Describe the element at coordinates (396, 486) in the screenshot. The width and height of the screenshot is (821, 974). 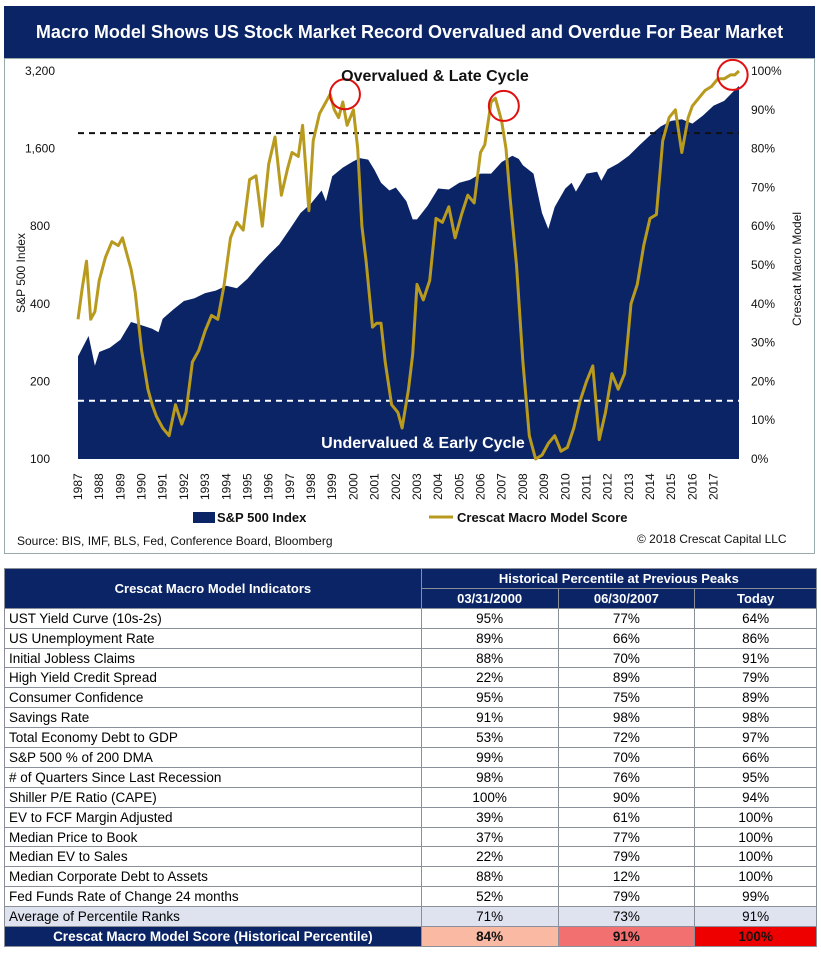
I see `x-tick-label: 2002` at that location.